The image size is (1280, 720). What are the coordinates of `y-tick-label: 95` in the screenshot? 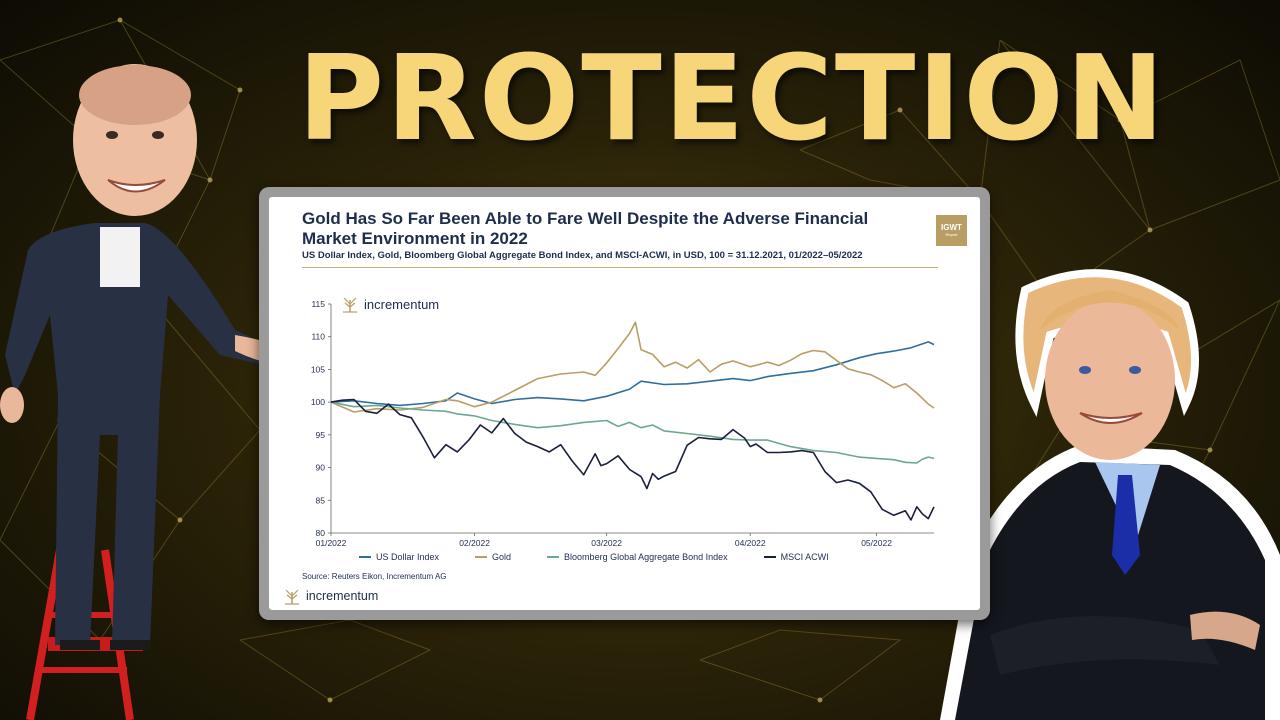 It's located at (321, 435).